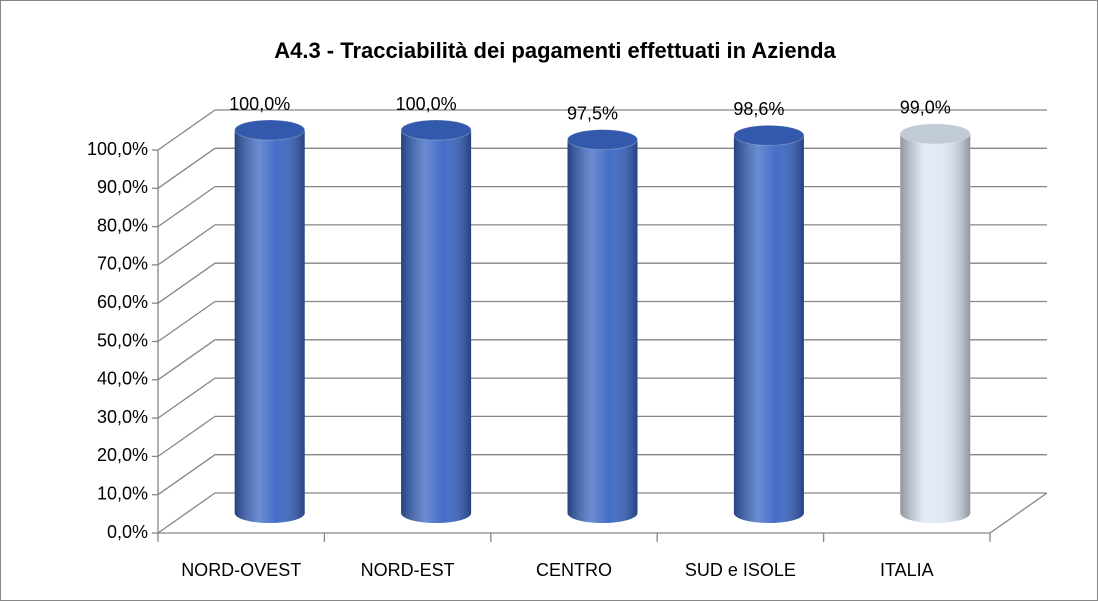 The image size is (1098, 601). I want to click on y-tick-label: 0,0%, so click(127, 532).